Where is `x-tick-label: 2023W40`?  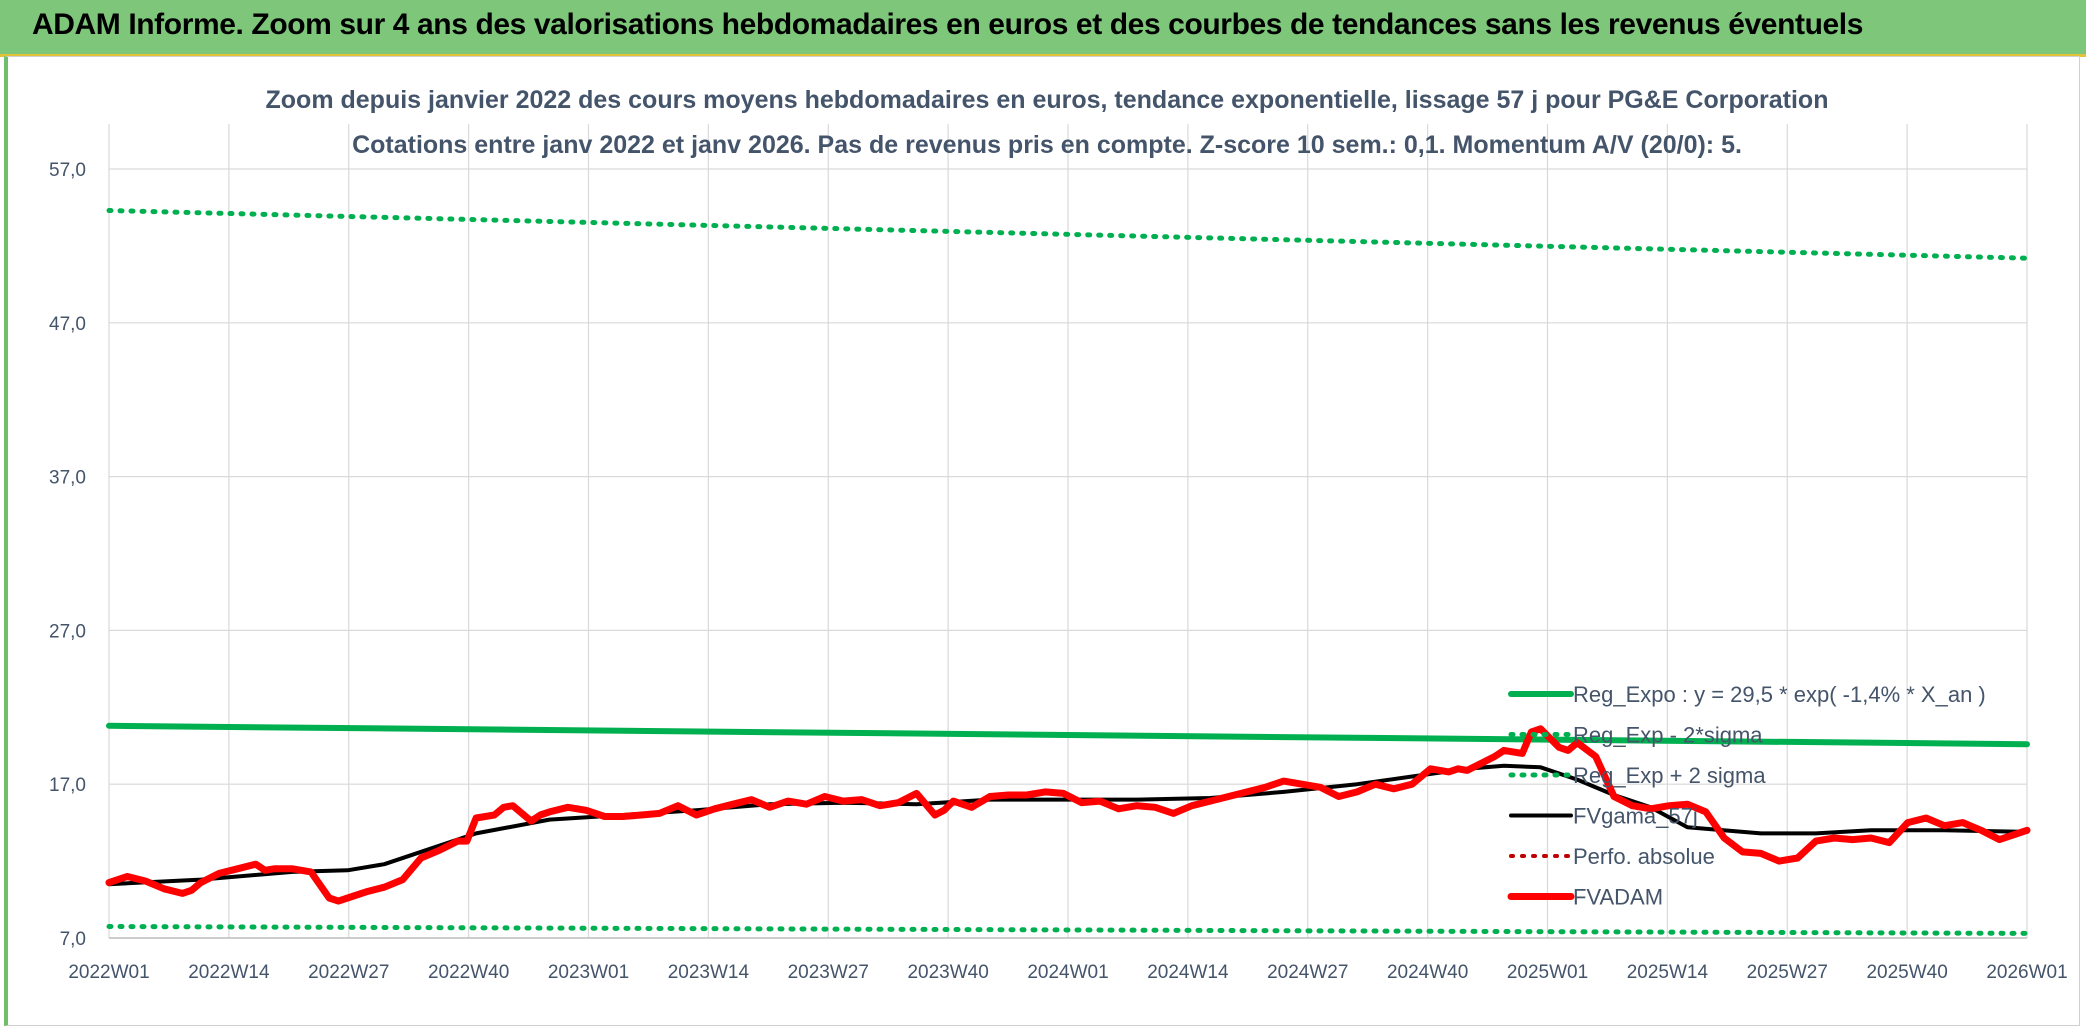
x-tick-label: 2023W40 is located at coordinates (947, 972).